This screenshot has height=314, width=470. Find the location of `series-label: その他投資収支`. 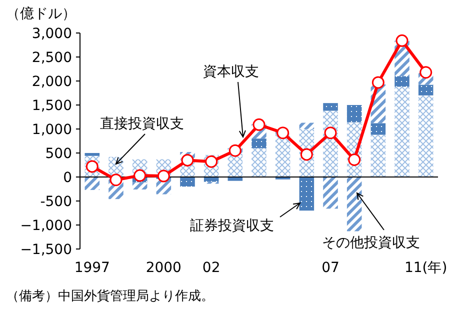

series-label: その他投資収支 is located at coordinates (371, 243).